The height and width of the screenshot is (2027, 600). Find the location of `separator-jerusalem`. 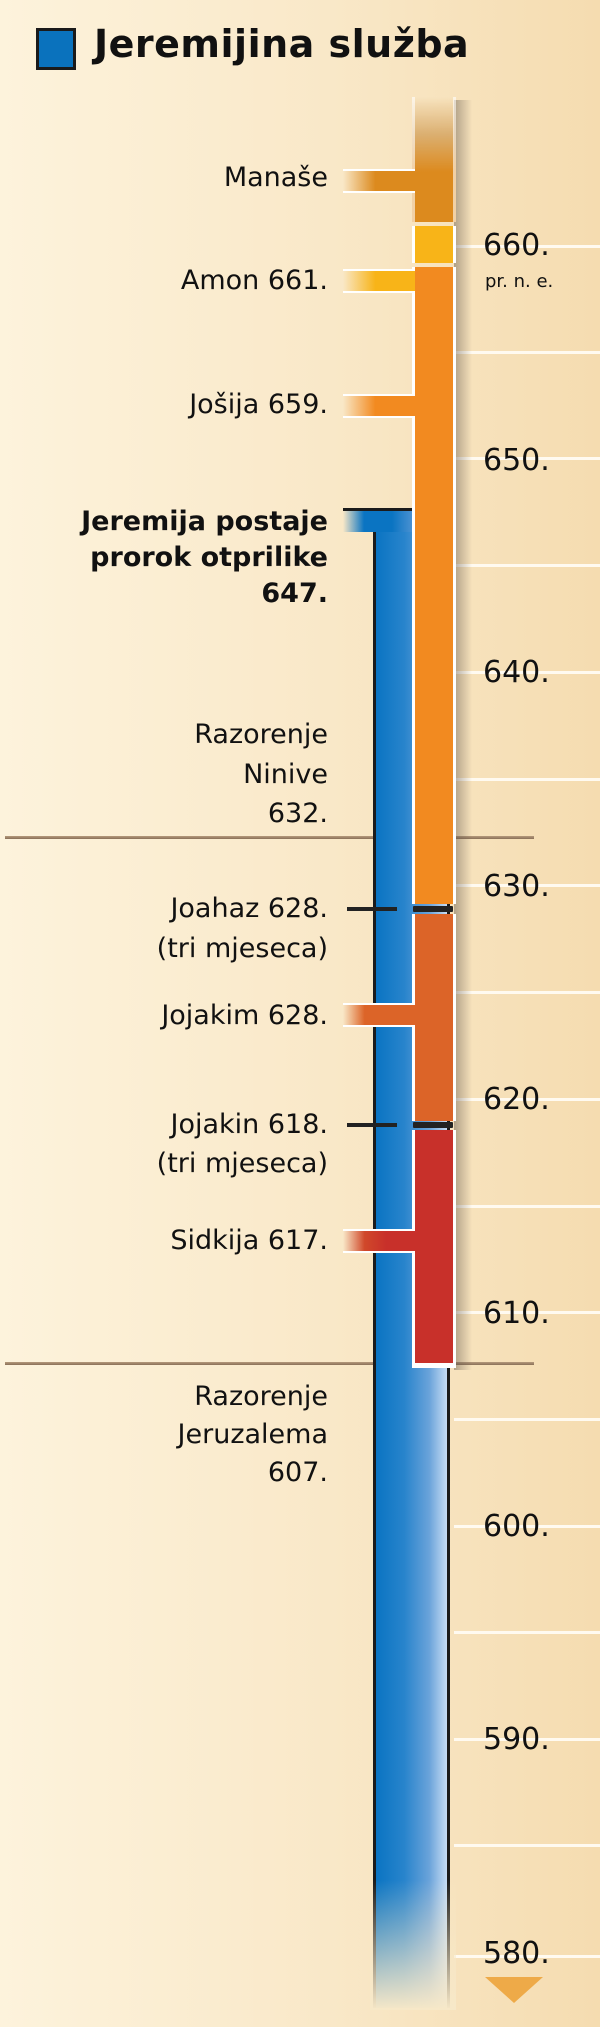

separator-jerusalem is located at coordinates (269, 1363).